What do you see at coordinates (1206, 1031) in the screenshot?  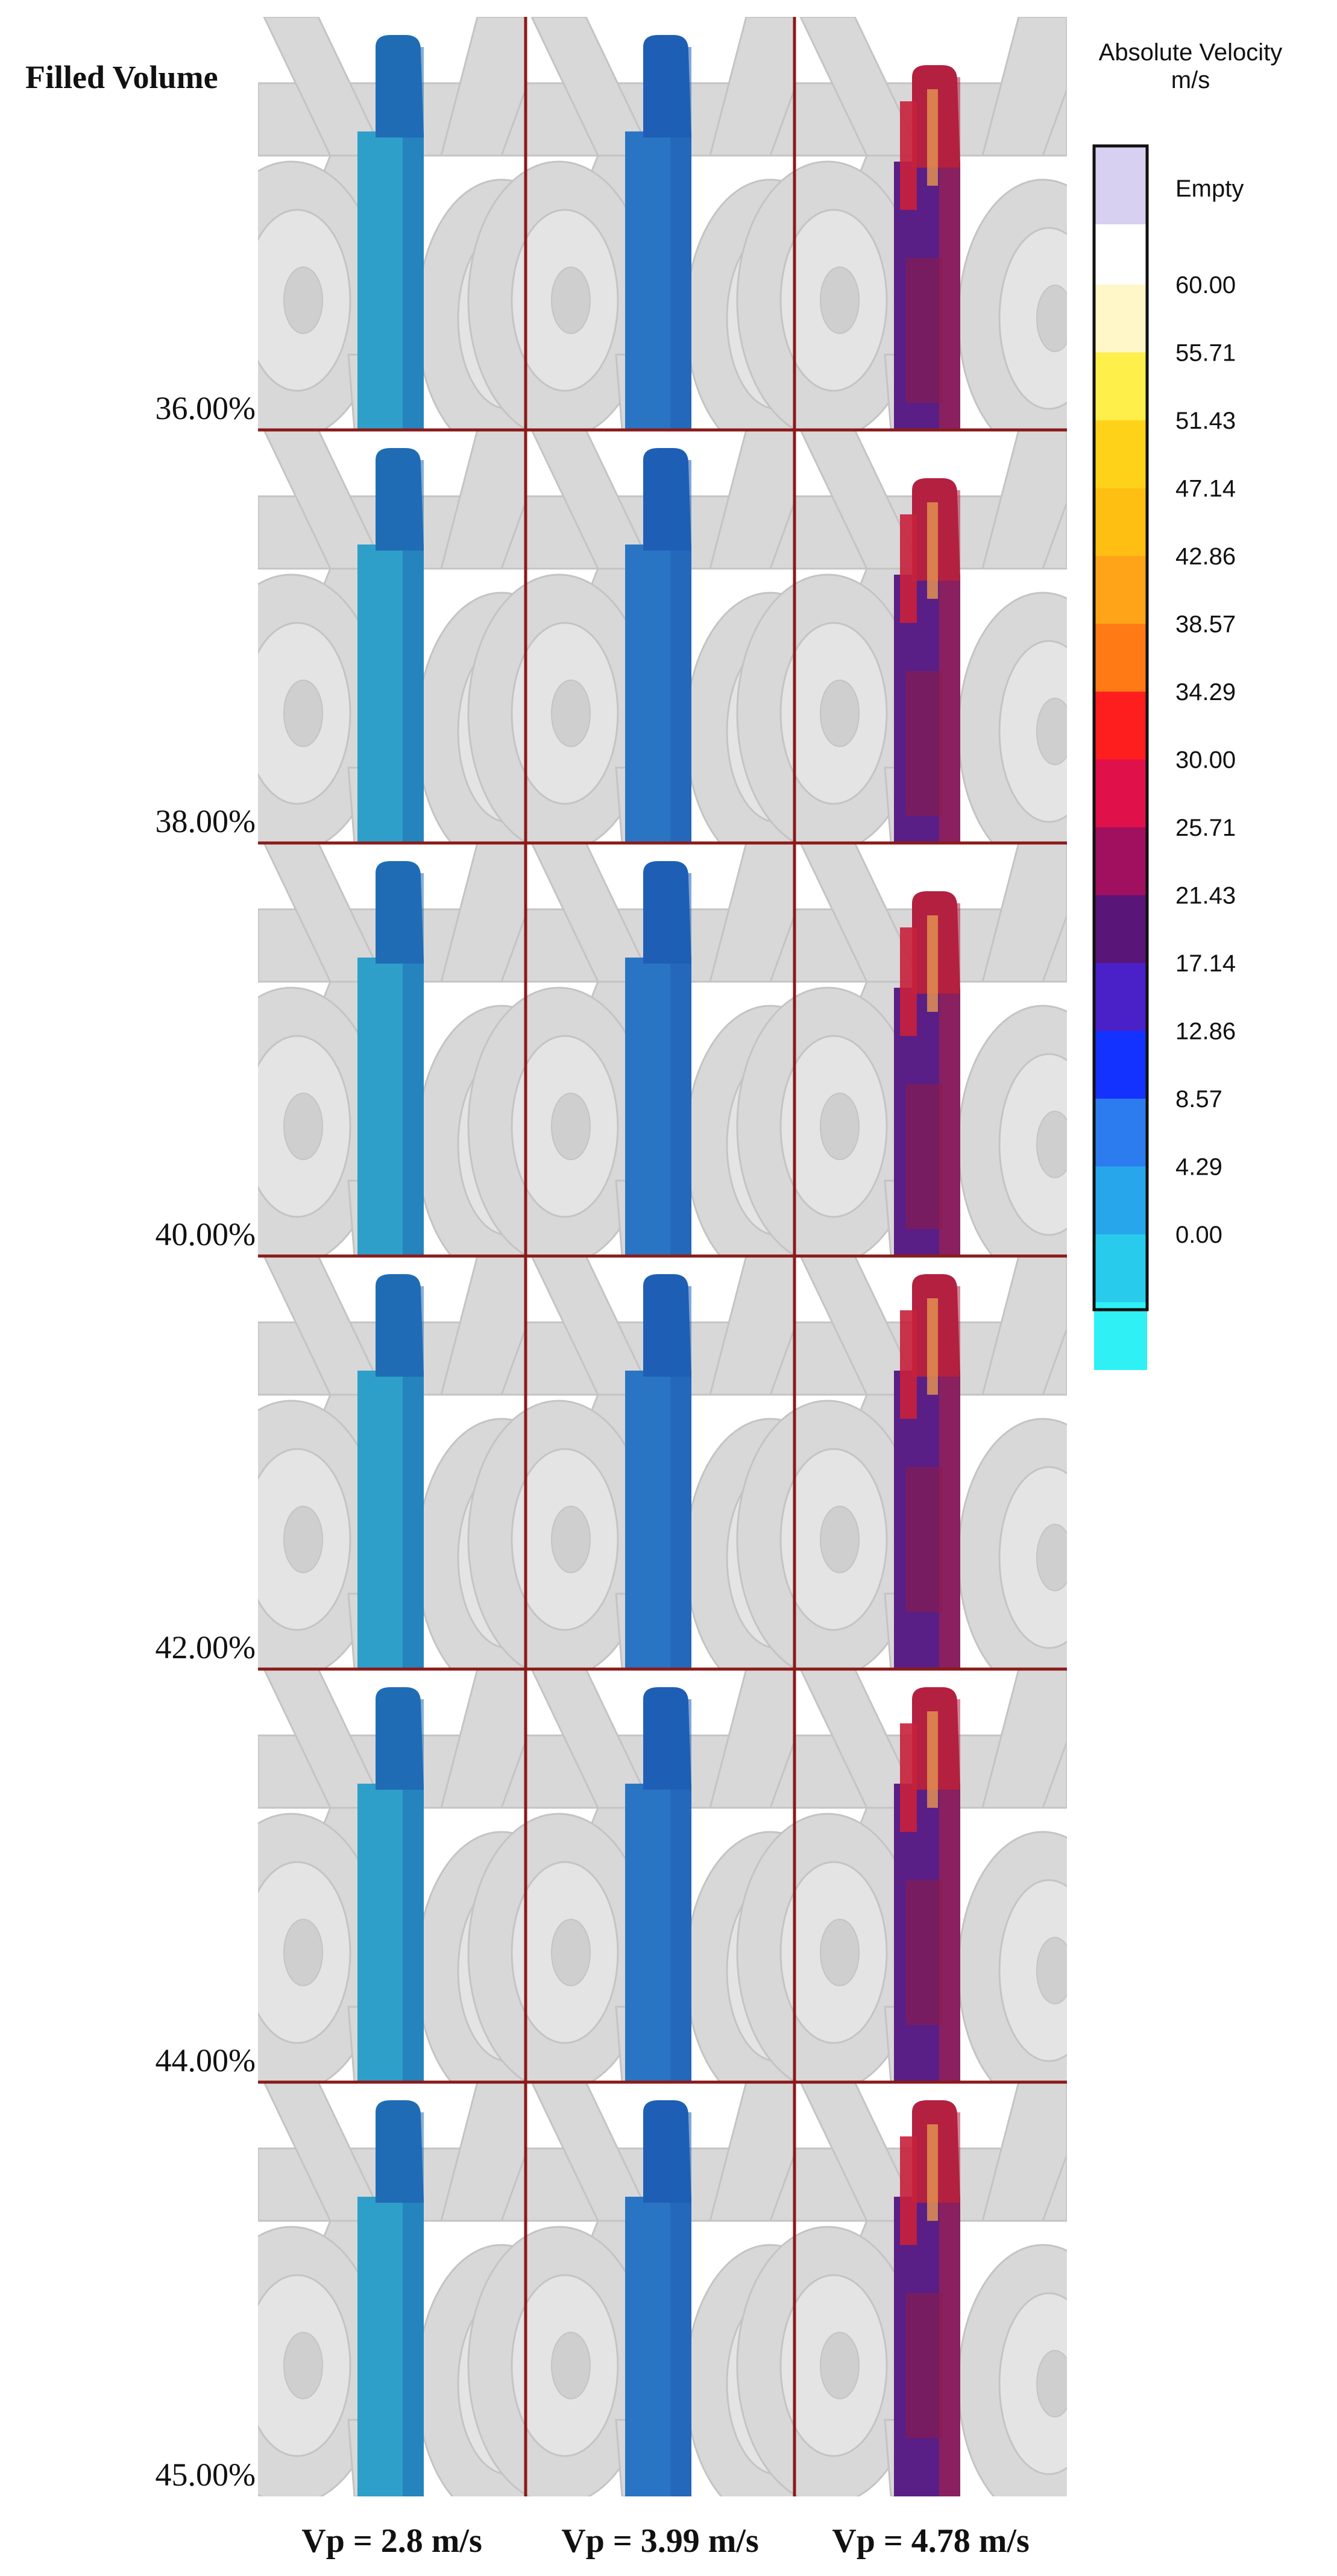 I see `legend-value-label: 12.86` at bounding box center [1206, 1031].